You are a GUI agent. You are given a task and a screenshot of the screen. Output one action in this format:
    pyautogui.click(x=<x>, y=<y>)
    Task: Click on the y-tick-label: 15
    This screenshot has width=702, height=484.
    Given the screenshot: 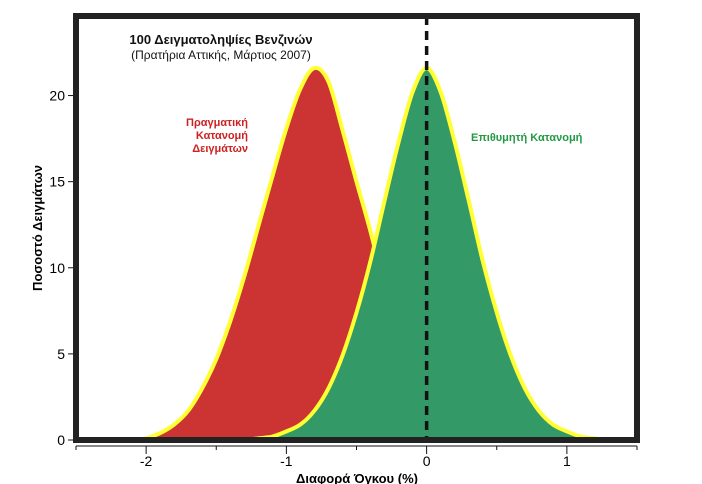 What is the action you would take?
    pyautogui.click(x=57, y=182)
    